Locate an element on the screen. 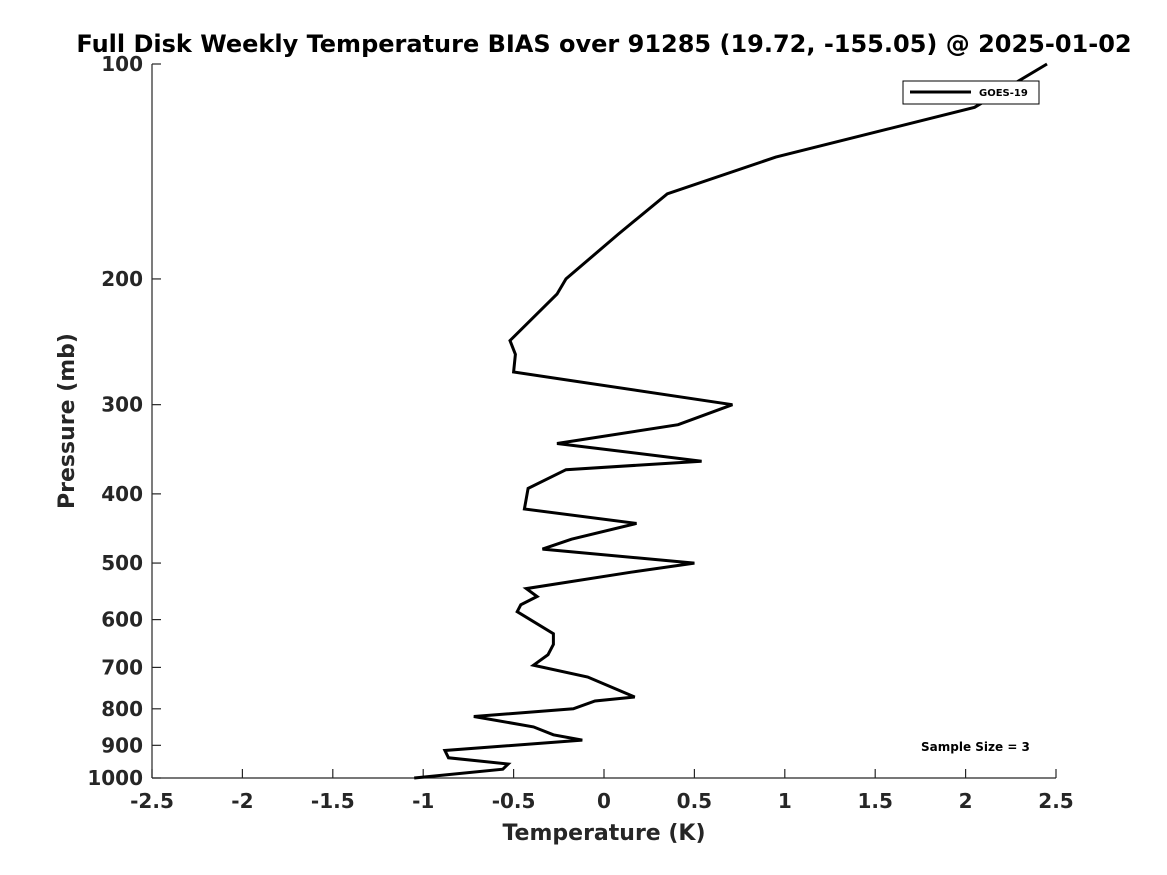  x-tick-label: 1 is located at coordinates (785, 801).